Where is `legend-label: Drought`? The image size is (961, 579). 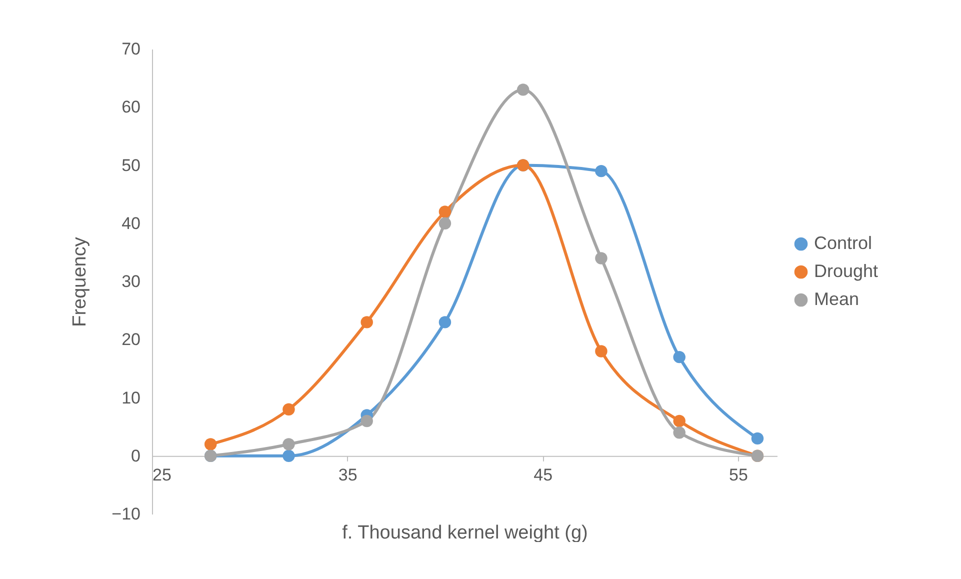 legend-label: Drought is located at coordinates (846, 271).